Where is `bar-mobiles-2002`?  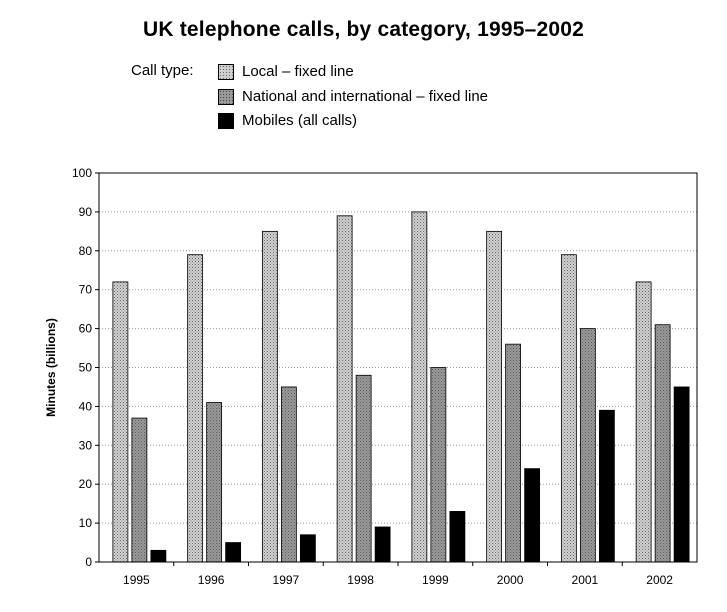
bar-mobiles-2002 is located at coordinates (681, 474).